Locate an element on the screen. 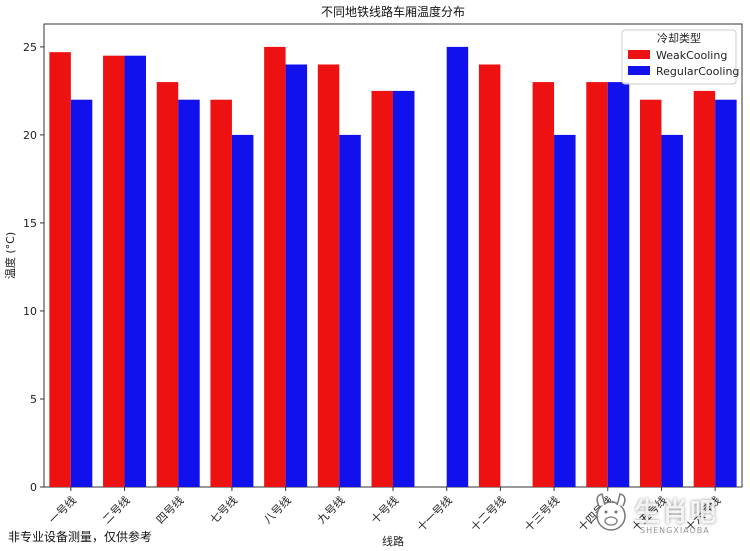 The width and height of the screenshot is (750, 551). y-tick-label: 5 is located at coordinates (33, 399).